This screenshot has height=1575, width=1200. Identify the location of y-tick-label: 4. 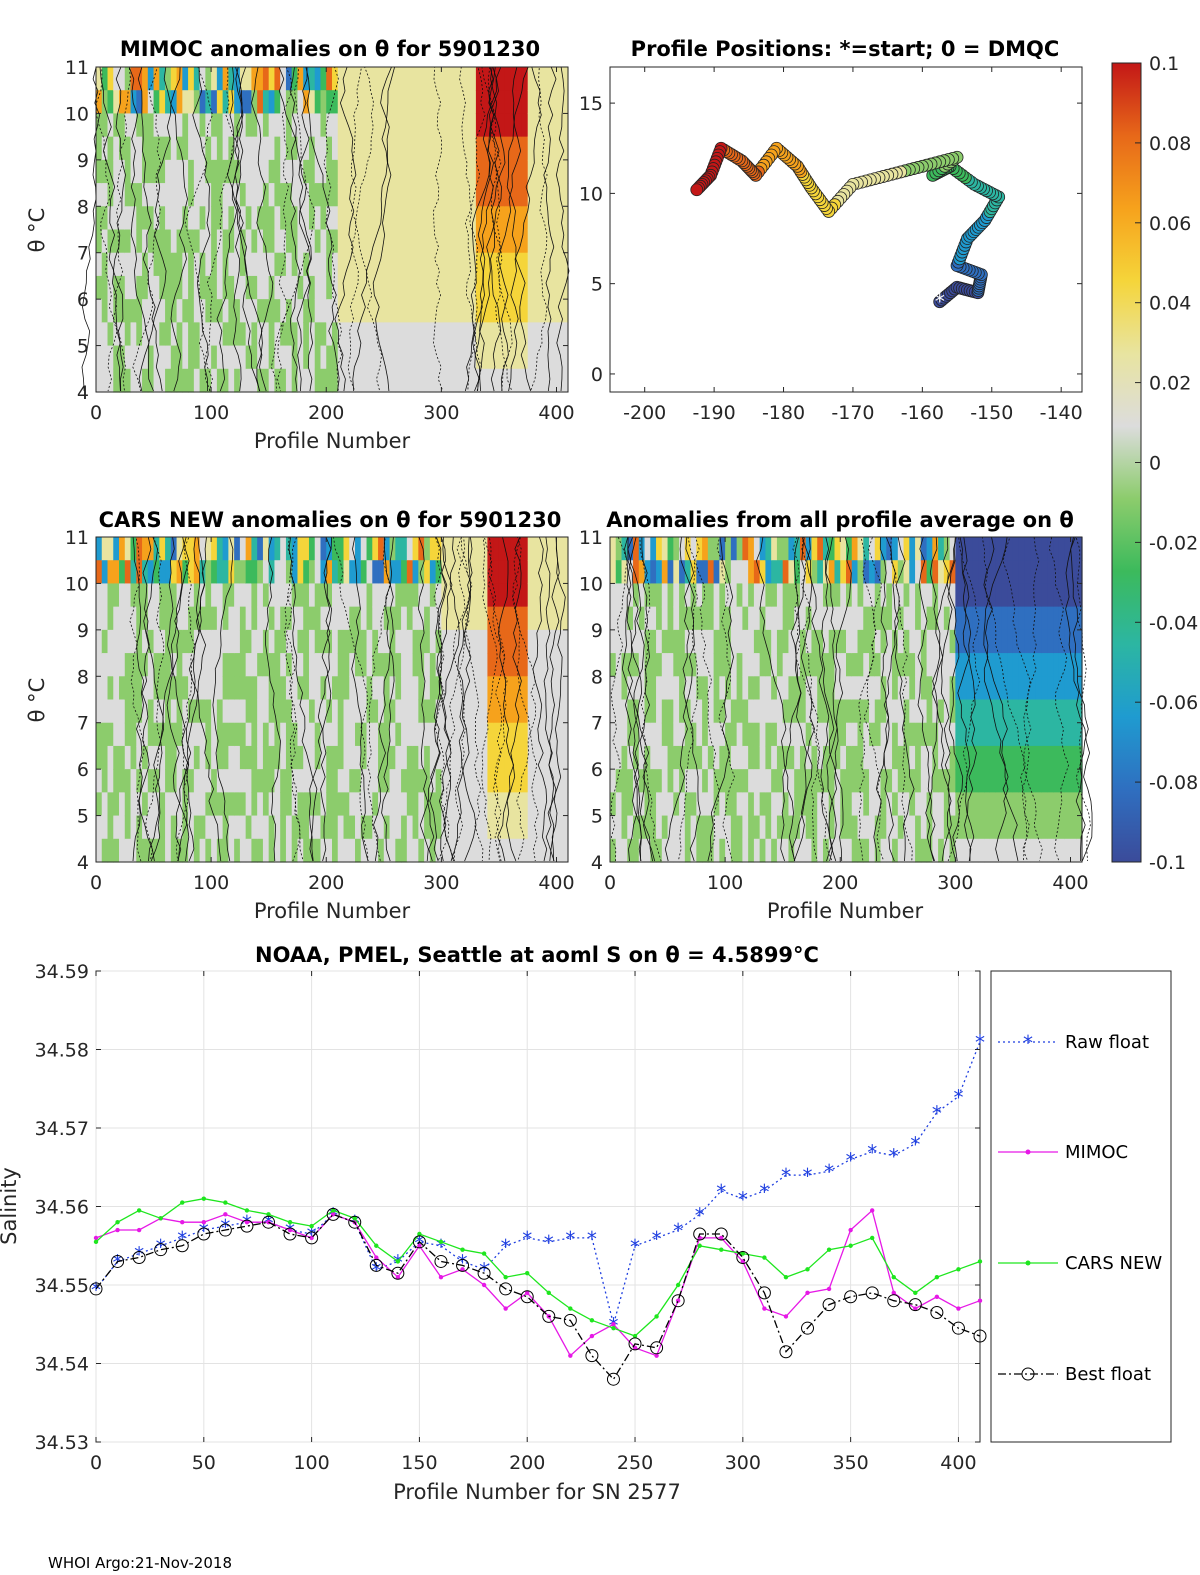
(83, 393).